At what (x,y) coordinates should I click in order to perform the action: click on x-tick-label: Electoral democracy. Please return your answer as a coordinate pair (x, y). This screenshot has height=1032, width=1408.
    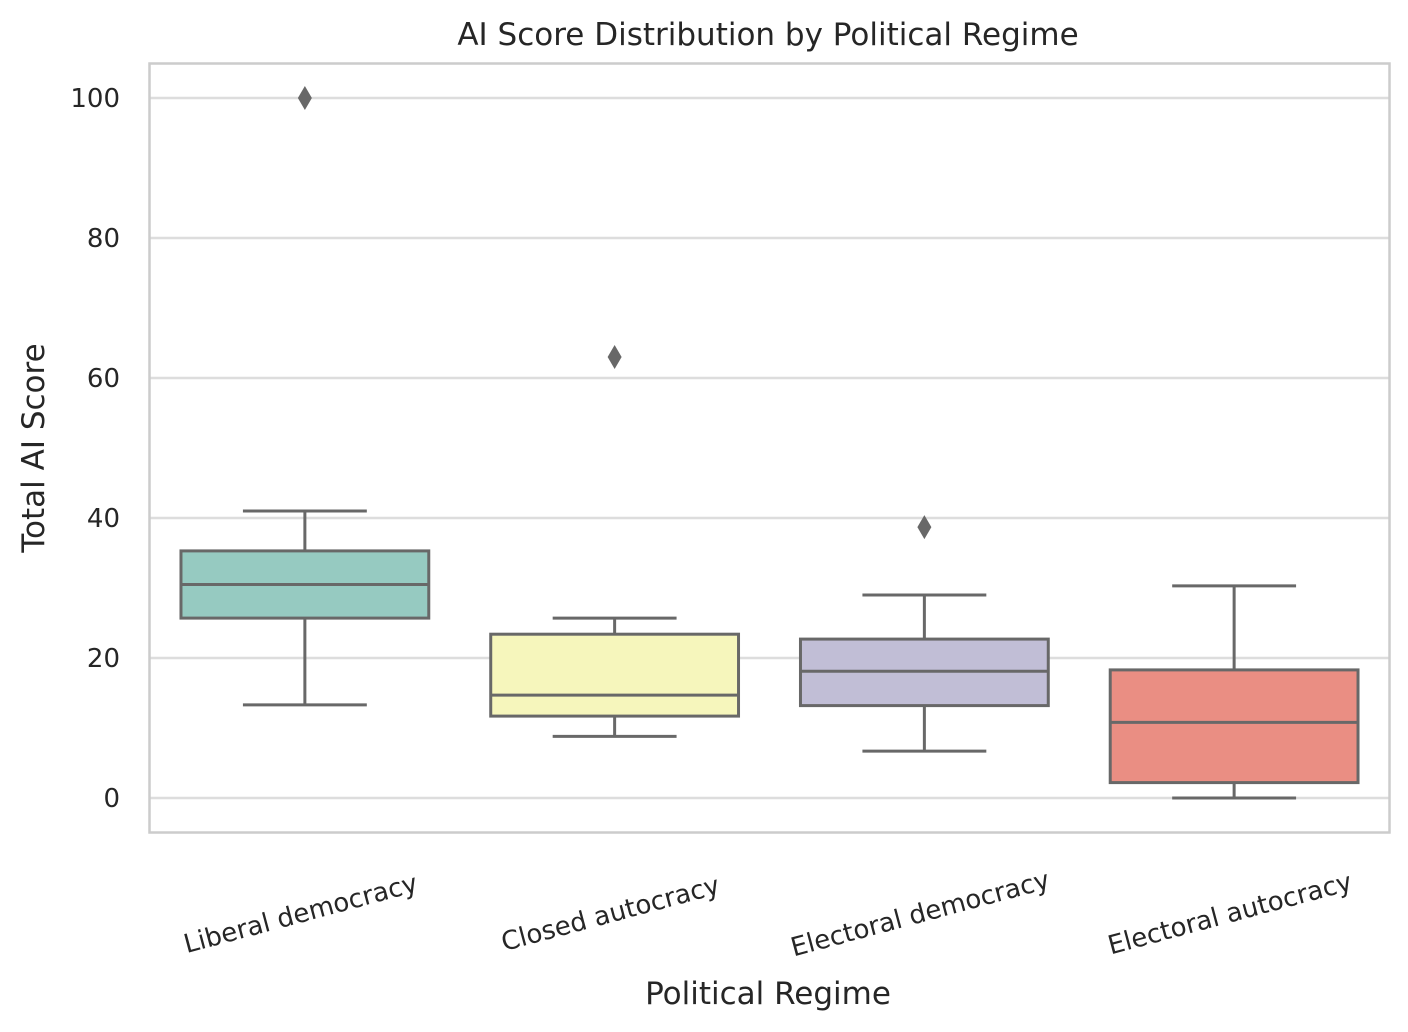
    Looking at the image, I should click on (920, 914).